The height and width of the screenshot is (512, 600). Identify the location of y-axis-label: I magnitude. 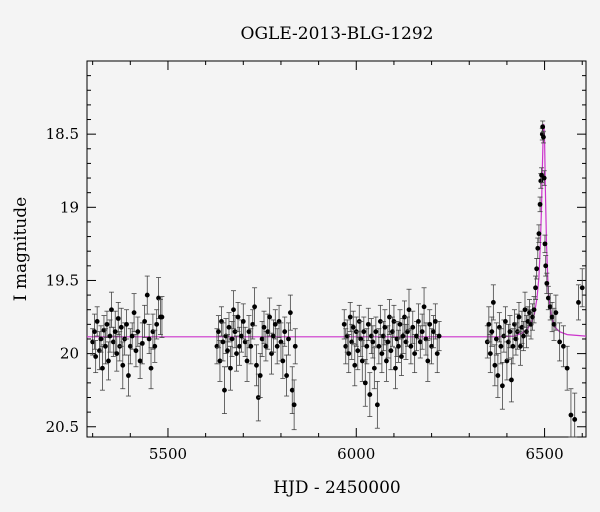
(21, 249).